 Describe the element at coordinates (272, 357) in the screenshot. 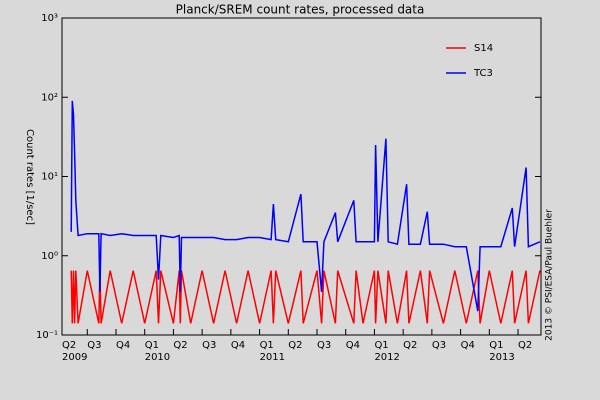

I see `x-year-label: 2011` at that location.